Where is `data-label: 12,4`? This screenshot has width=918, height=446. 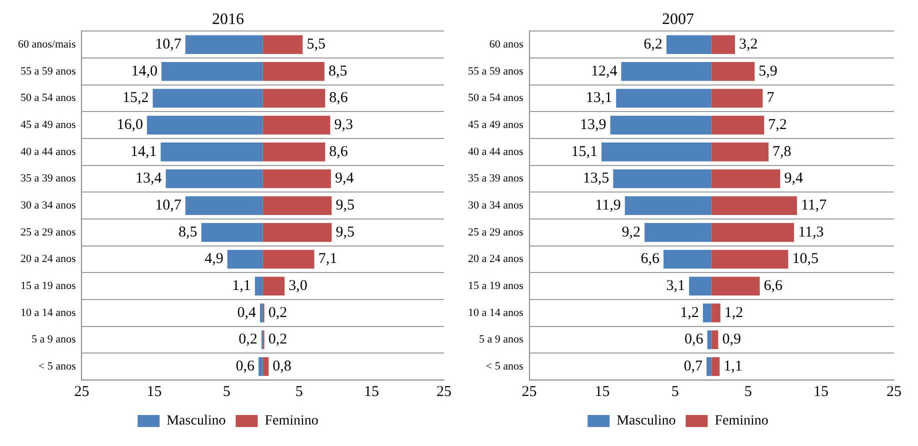
data-label: 12,4 is located at coordinates (604, 71).